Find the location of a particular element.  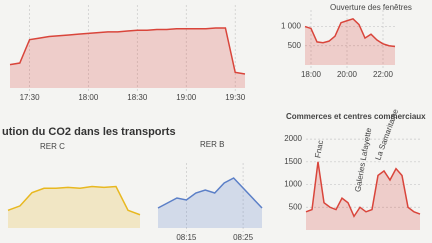

y-tick-label: 1 000 is located at coordinates (291, 26).